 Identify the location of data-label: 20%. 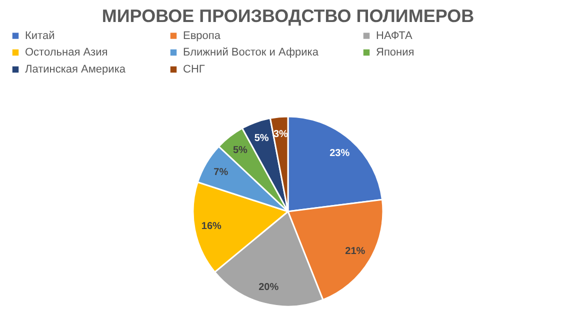
(268, 288).